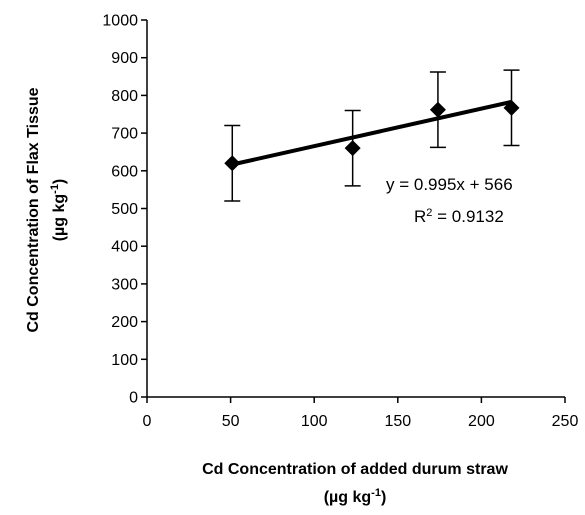 This screenshot has width=585, height=515. What do you see at coordinates (459, 216) in the screenshot?
I see `r-squared-label: R2 = 0.9132` at bounding box center [459, 216].